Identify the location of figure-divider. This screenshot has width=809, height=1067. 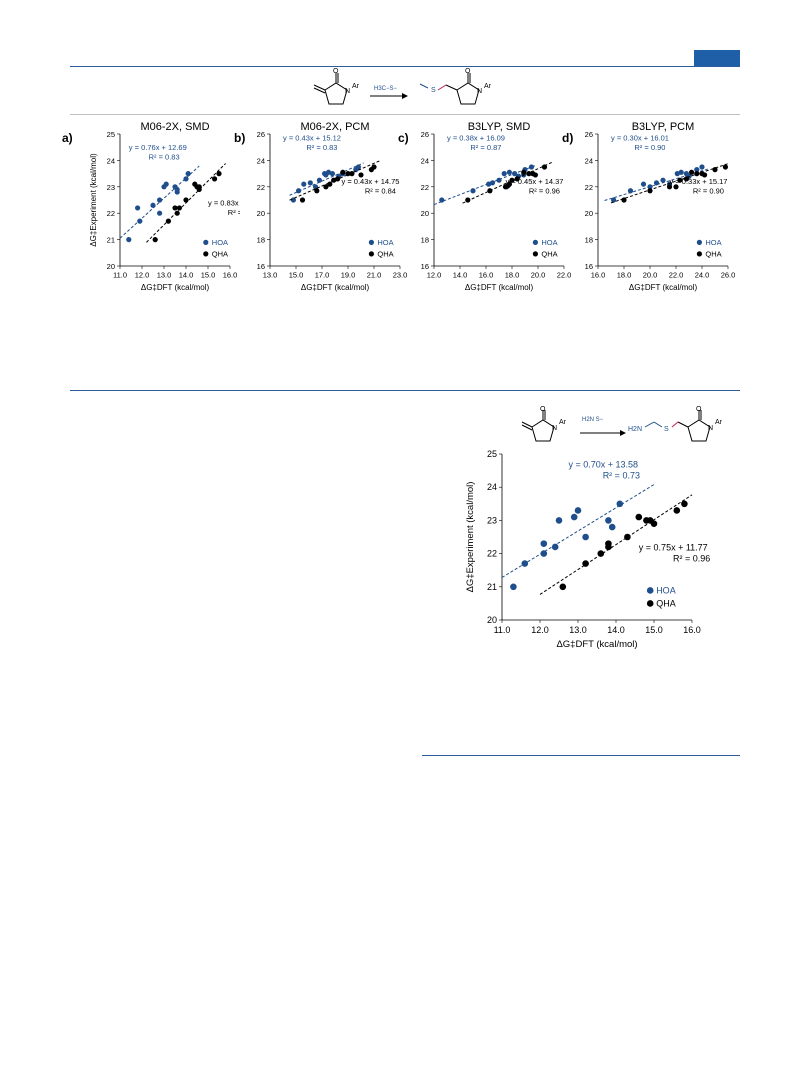
(405, 114).